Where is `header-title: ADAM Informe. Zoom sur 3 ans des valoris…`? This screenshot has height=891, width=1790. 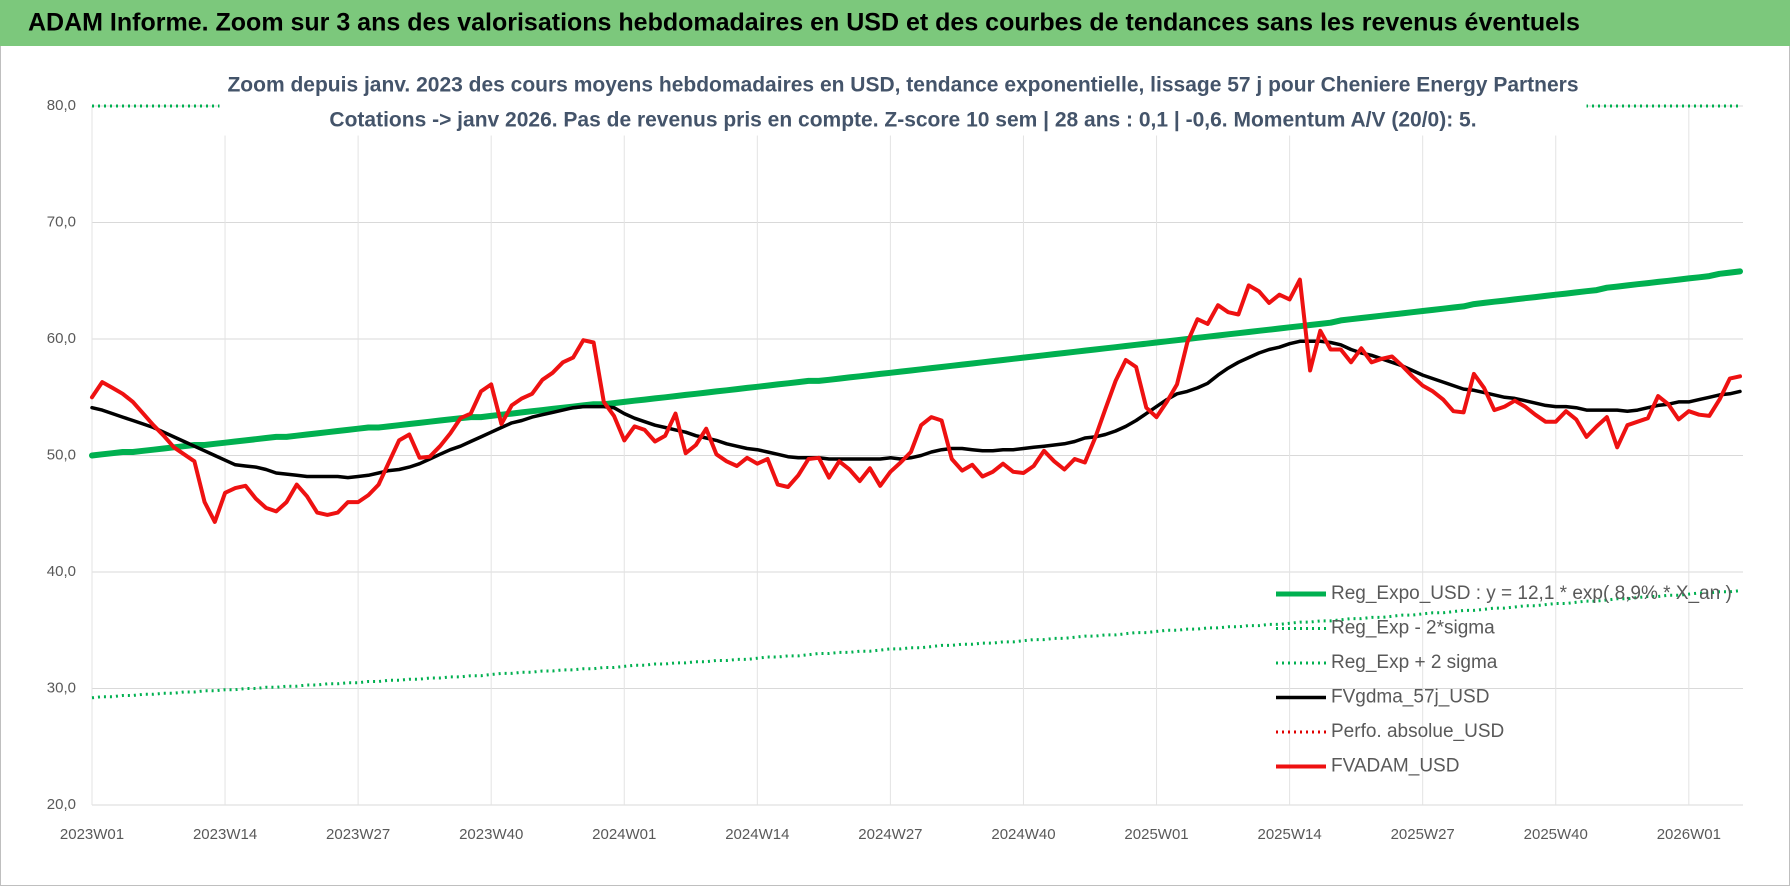
header-title: ADAM Informe. Zoom sur 3 ans des valoris… is located at coordinates (804, 23).